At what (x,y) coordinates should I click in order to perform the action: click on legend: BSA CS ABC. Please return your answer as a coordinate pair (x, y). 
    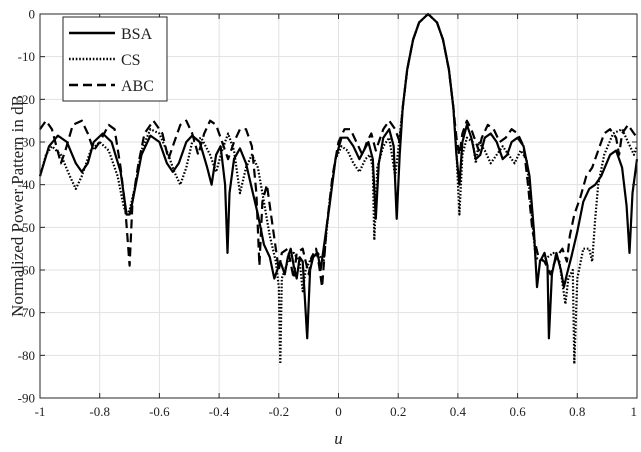
    Looking at the image, I should click on (115, 59).